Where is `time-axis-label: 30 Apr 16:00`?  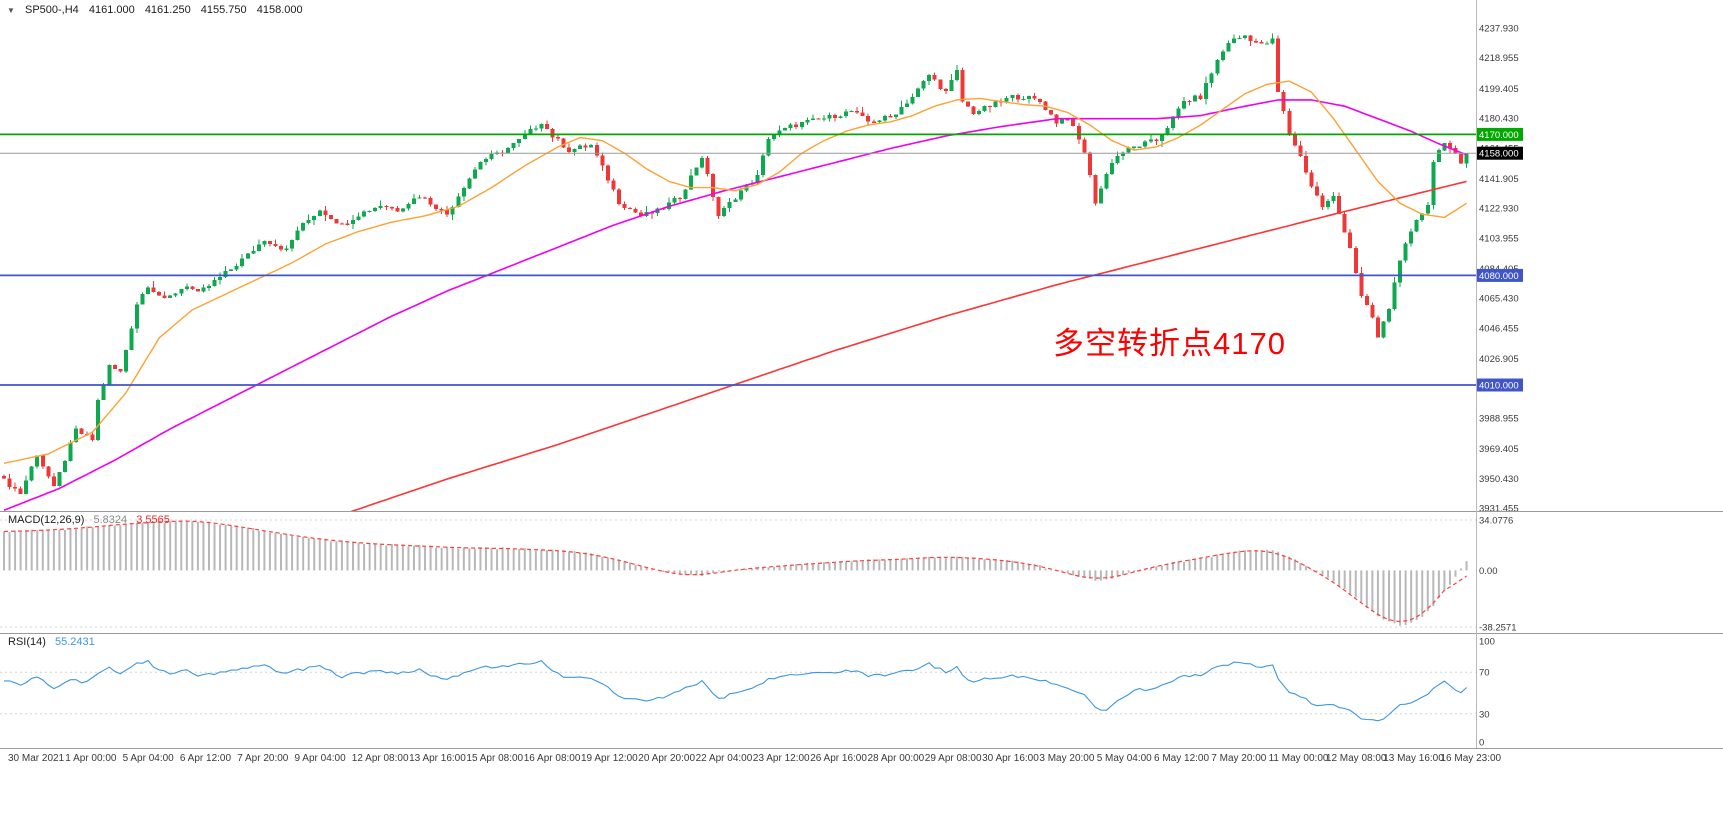 time-axis-label: 30 Apr 16:00 is located at coordinates (1010, 758).